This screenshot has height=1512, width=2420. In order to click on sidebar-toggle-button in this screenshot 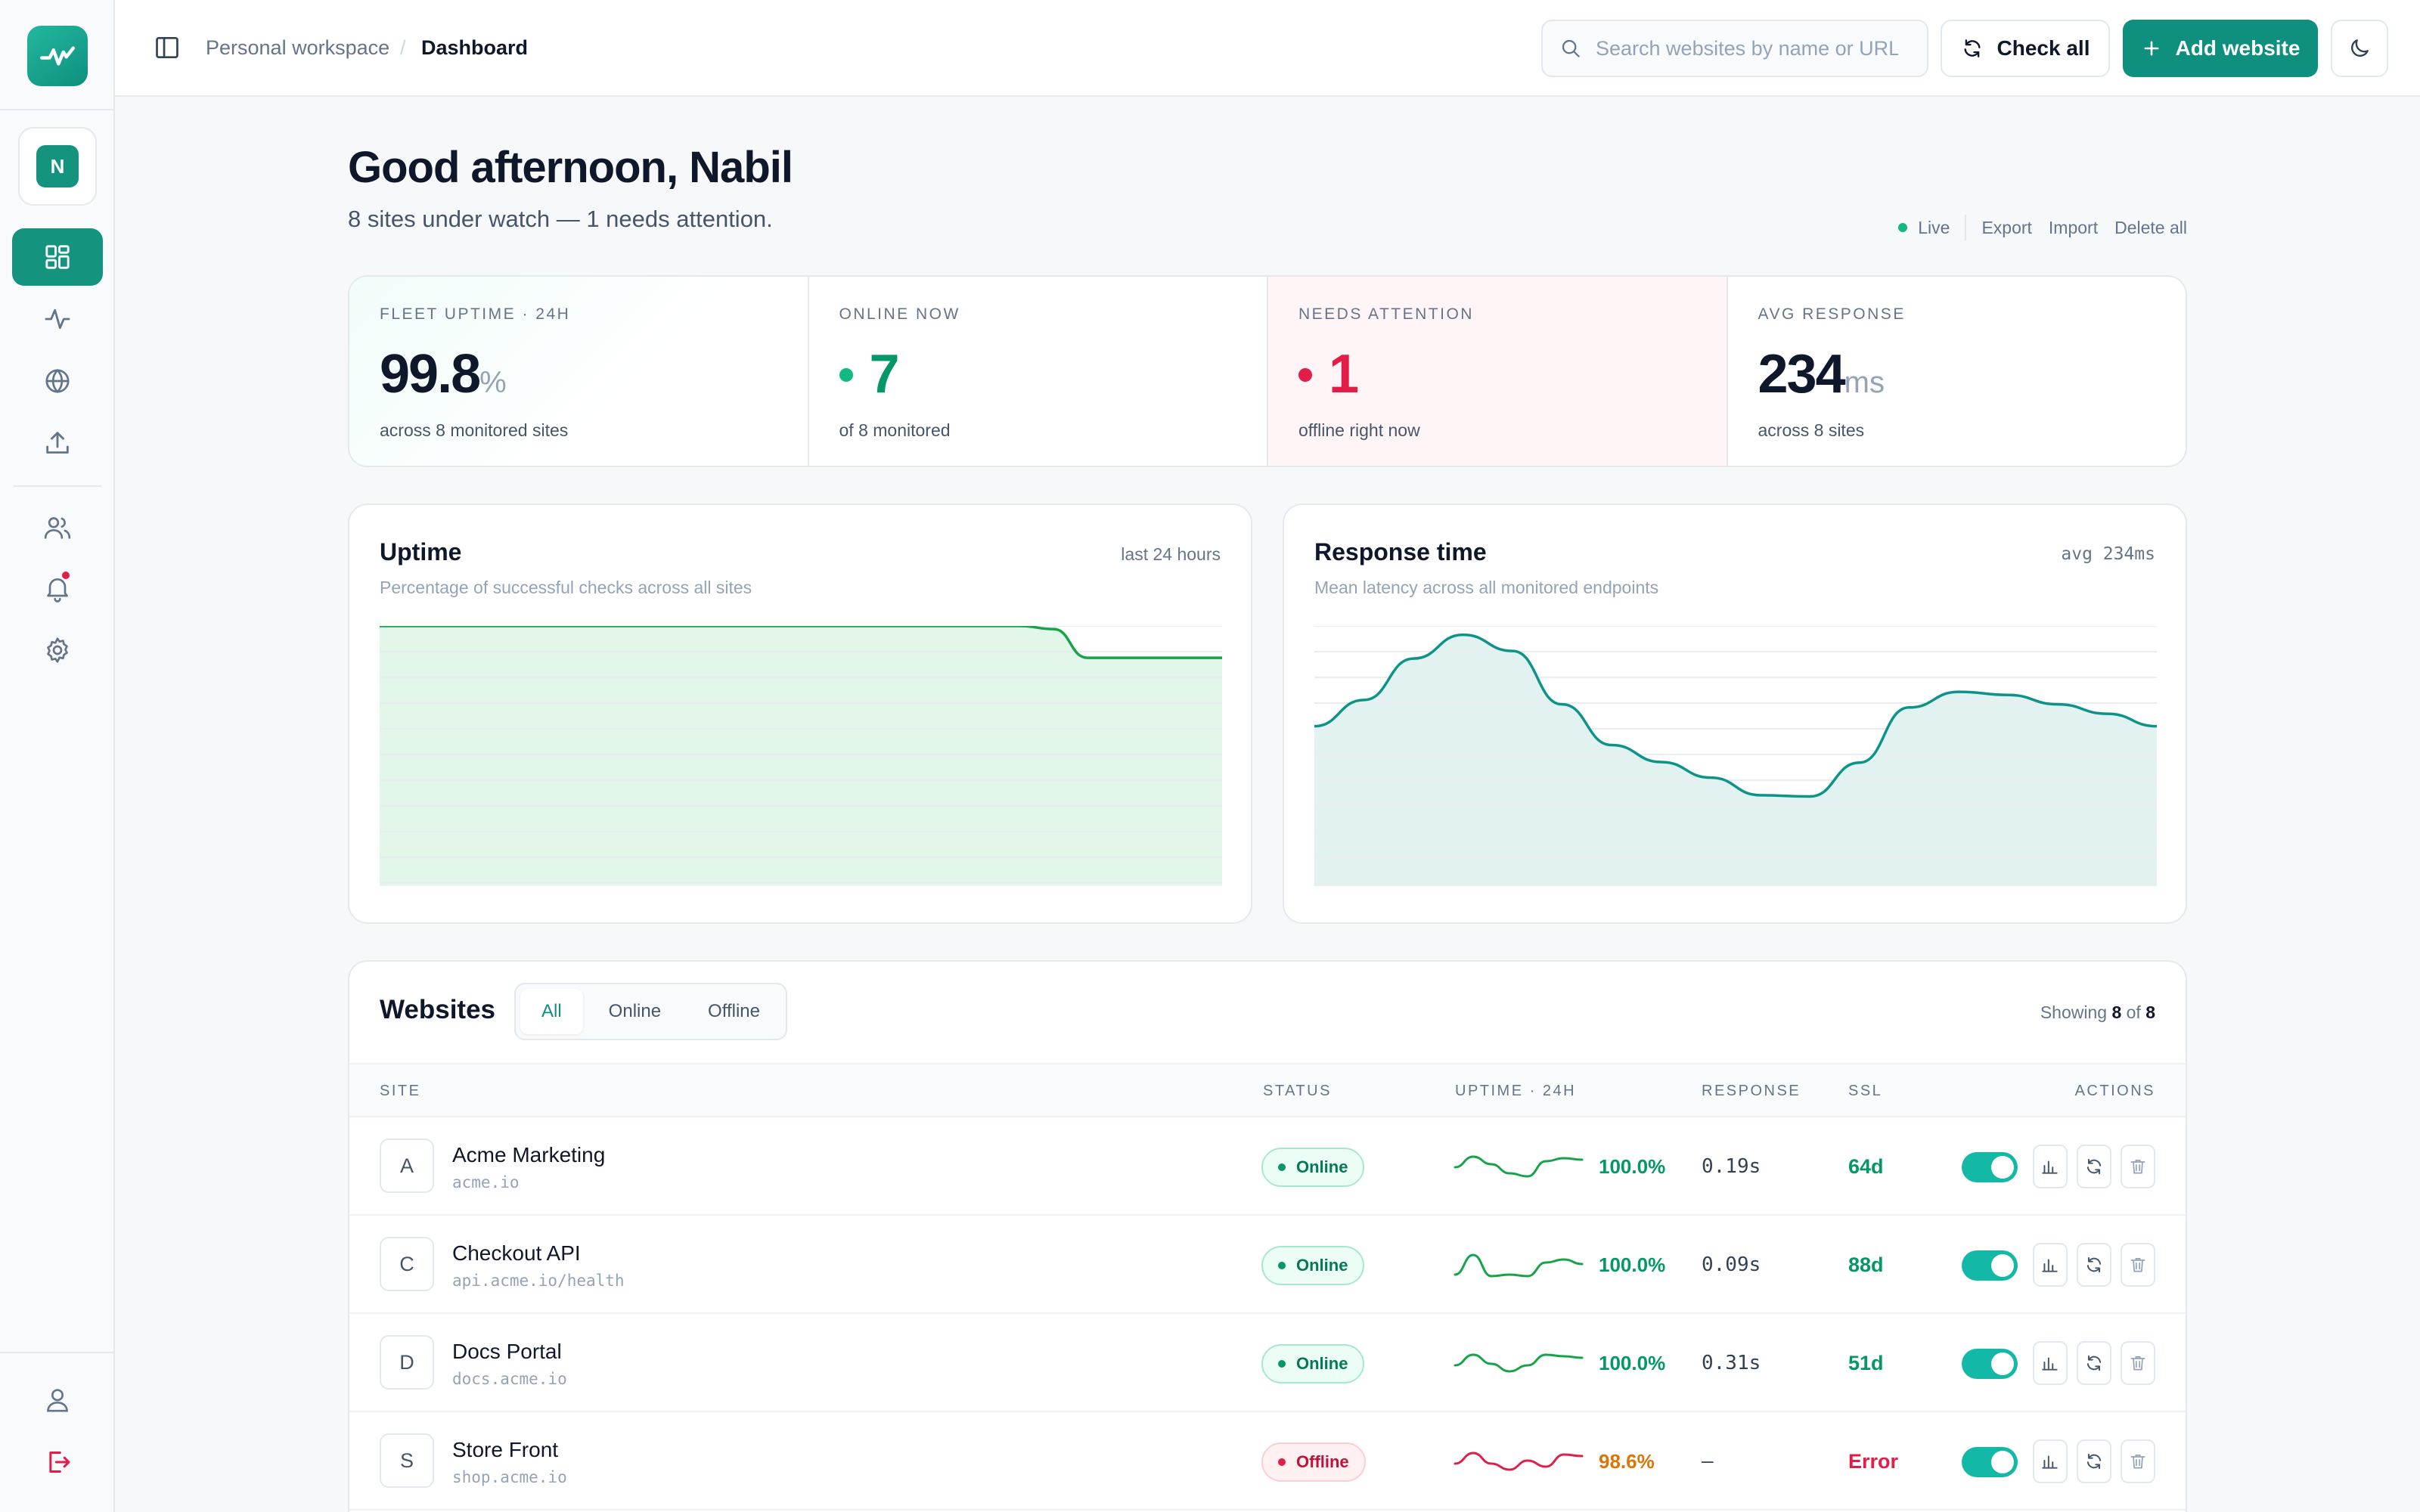, I will do `click(167, 50)`.